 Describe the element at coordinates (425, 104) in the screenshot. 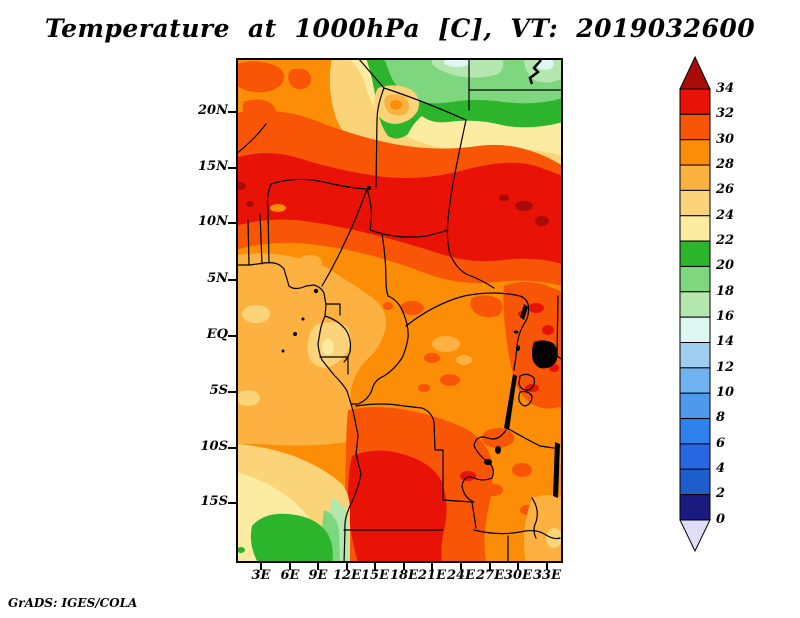

I see `border-libya-chad` at that location.